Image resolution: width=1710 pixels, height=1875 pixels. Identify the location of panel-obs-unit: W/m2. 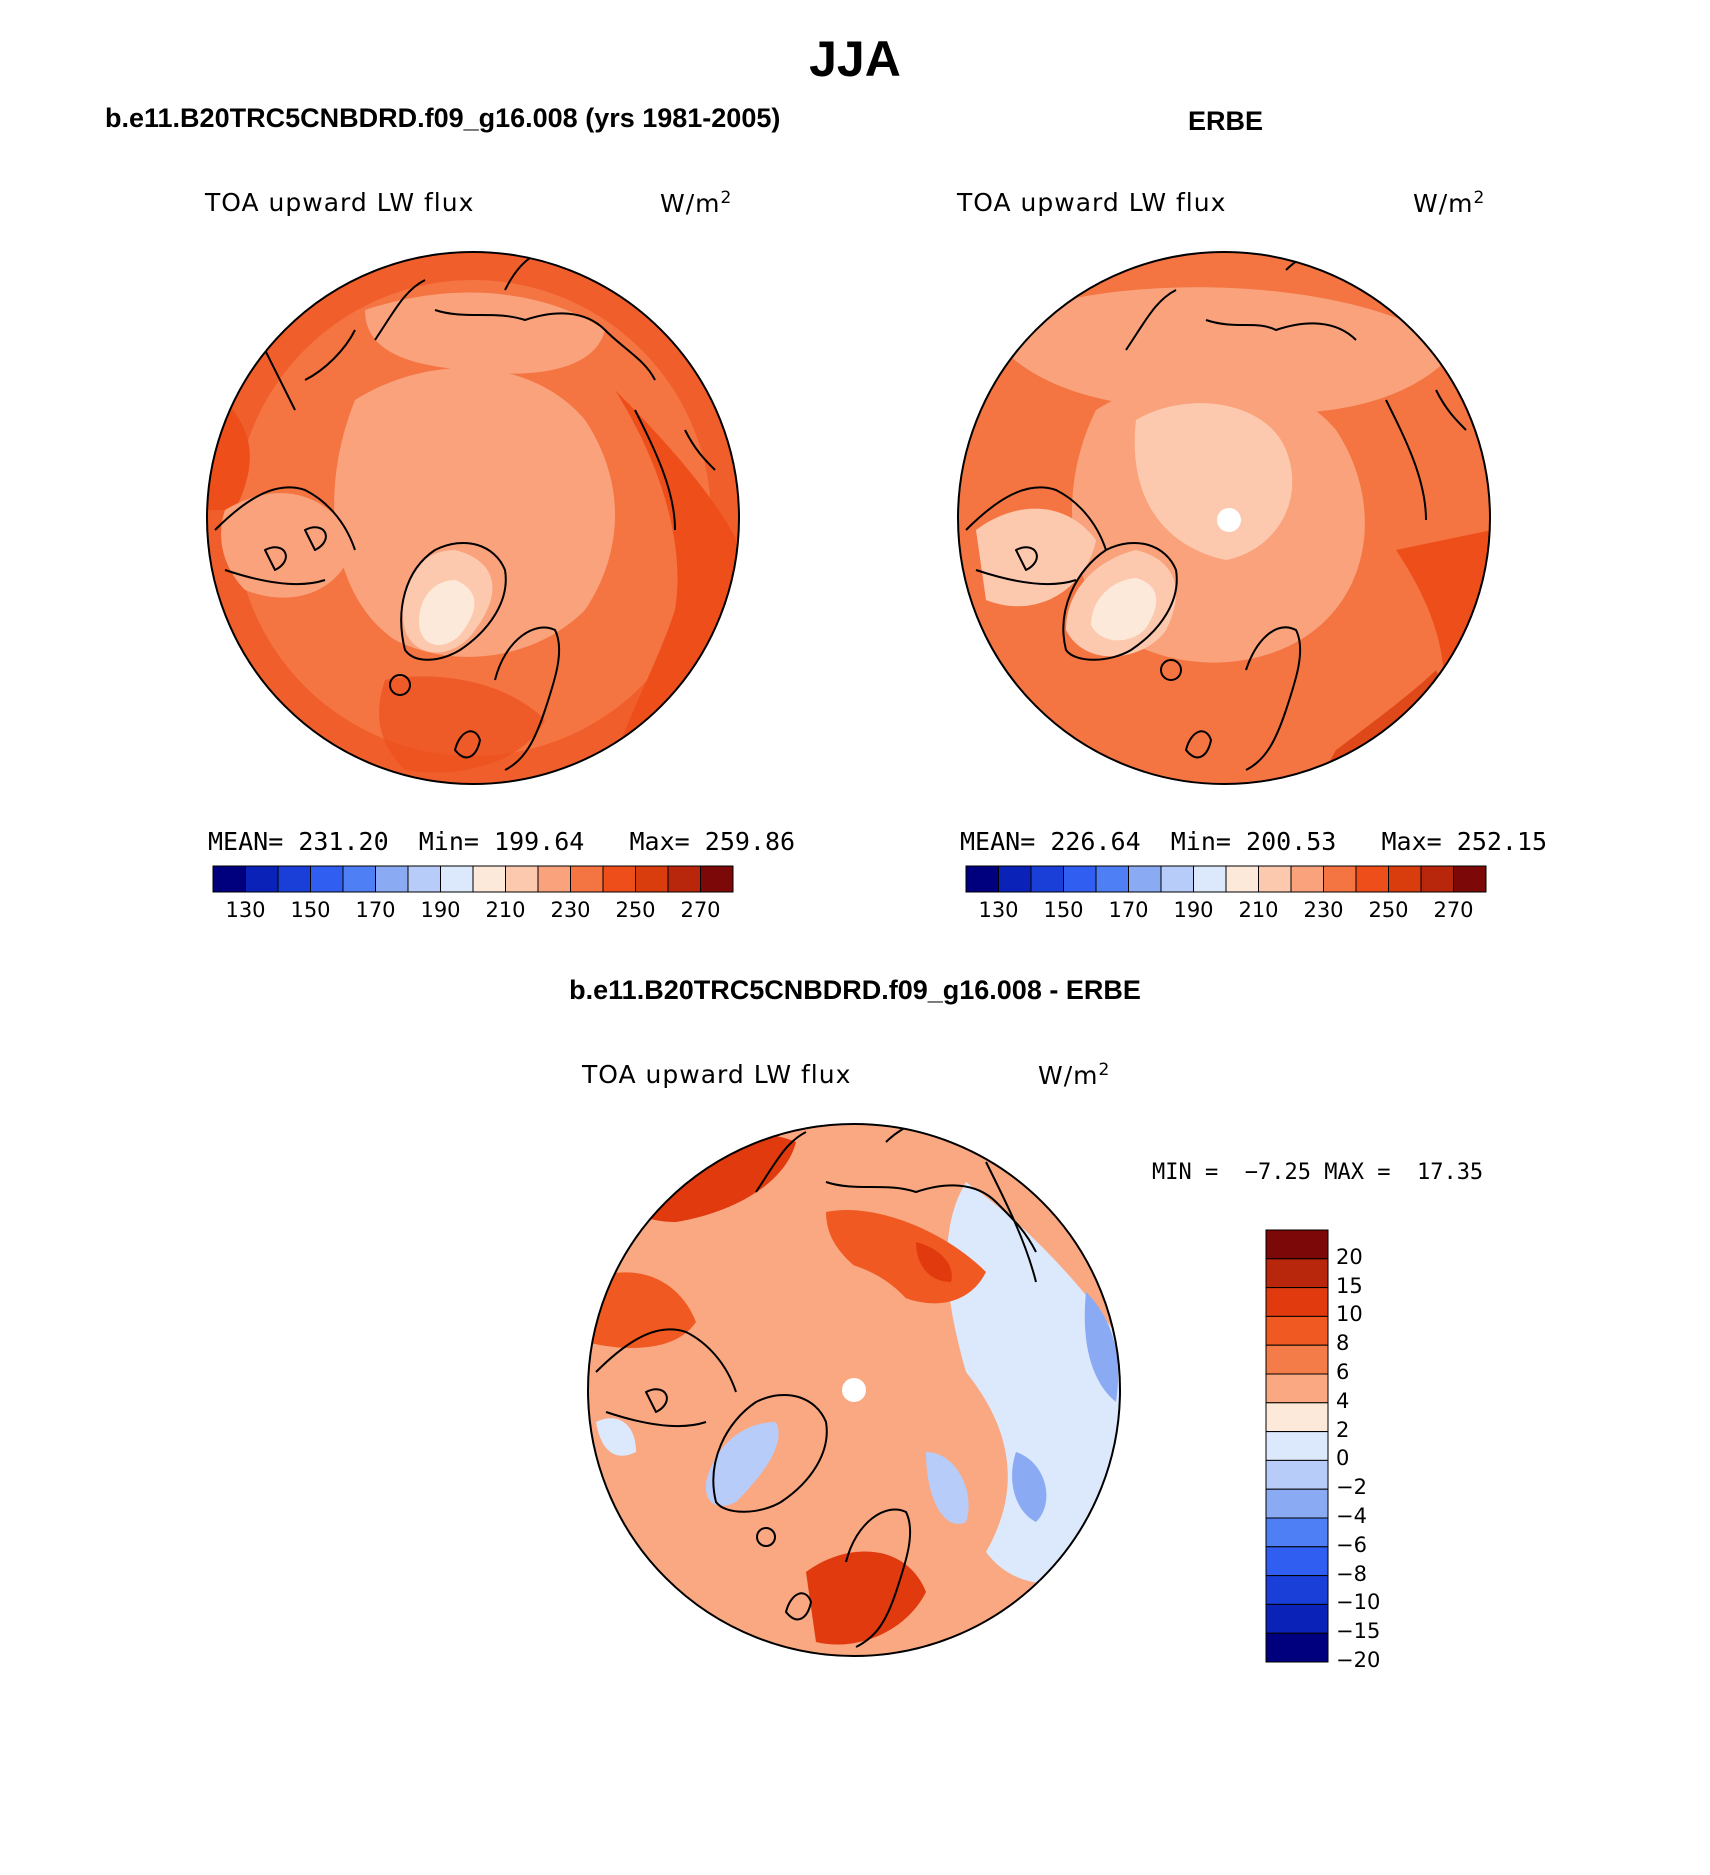
(1449, 203).